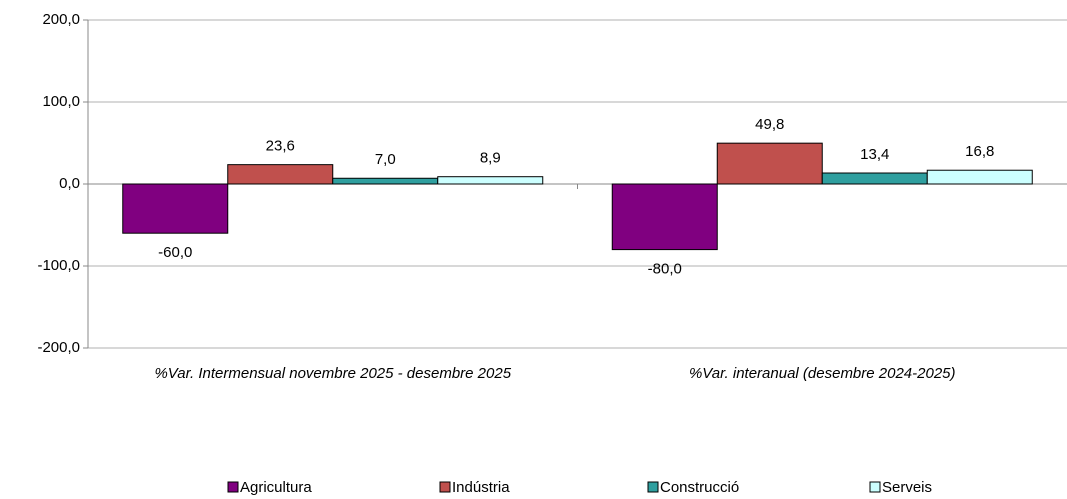  Describe the element at coordinates (481, 487) in the screenshot. I see `legend-label: Indústria` at that location.